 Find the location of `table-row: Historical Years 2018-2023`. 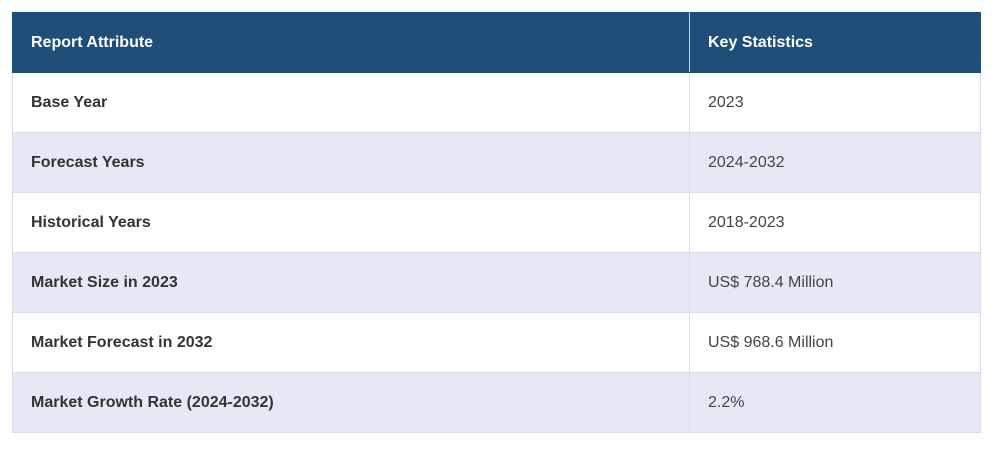

table-row: Historical Years 2018-2023 is located at coordinates (496, 222).